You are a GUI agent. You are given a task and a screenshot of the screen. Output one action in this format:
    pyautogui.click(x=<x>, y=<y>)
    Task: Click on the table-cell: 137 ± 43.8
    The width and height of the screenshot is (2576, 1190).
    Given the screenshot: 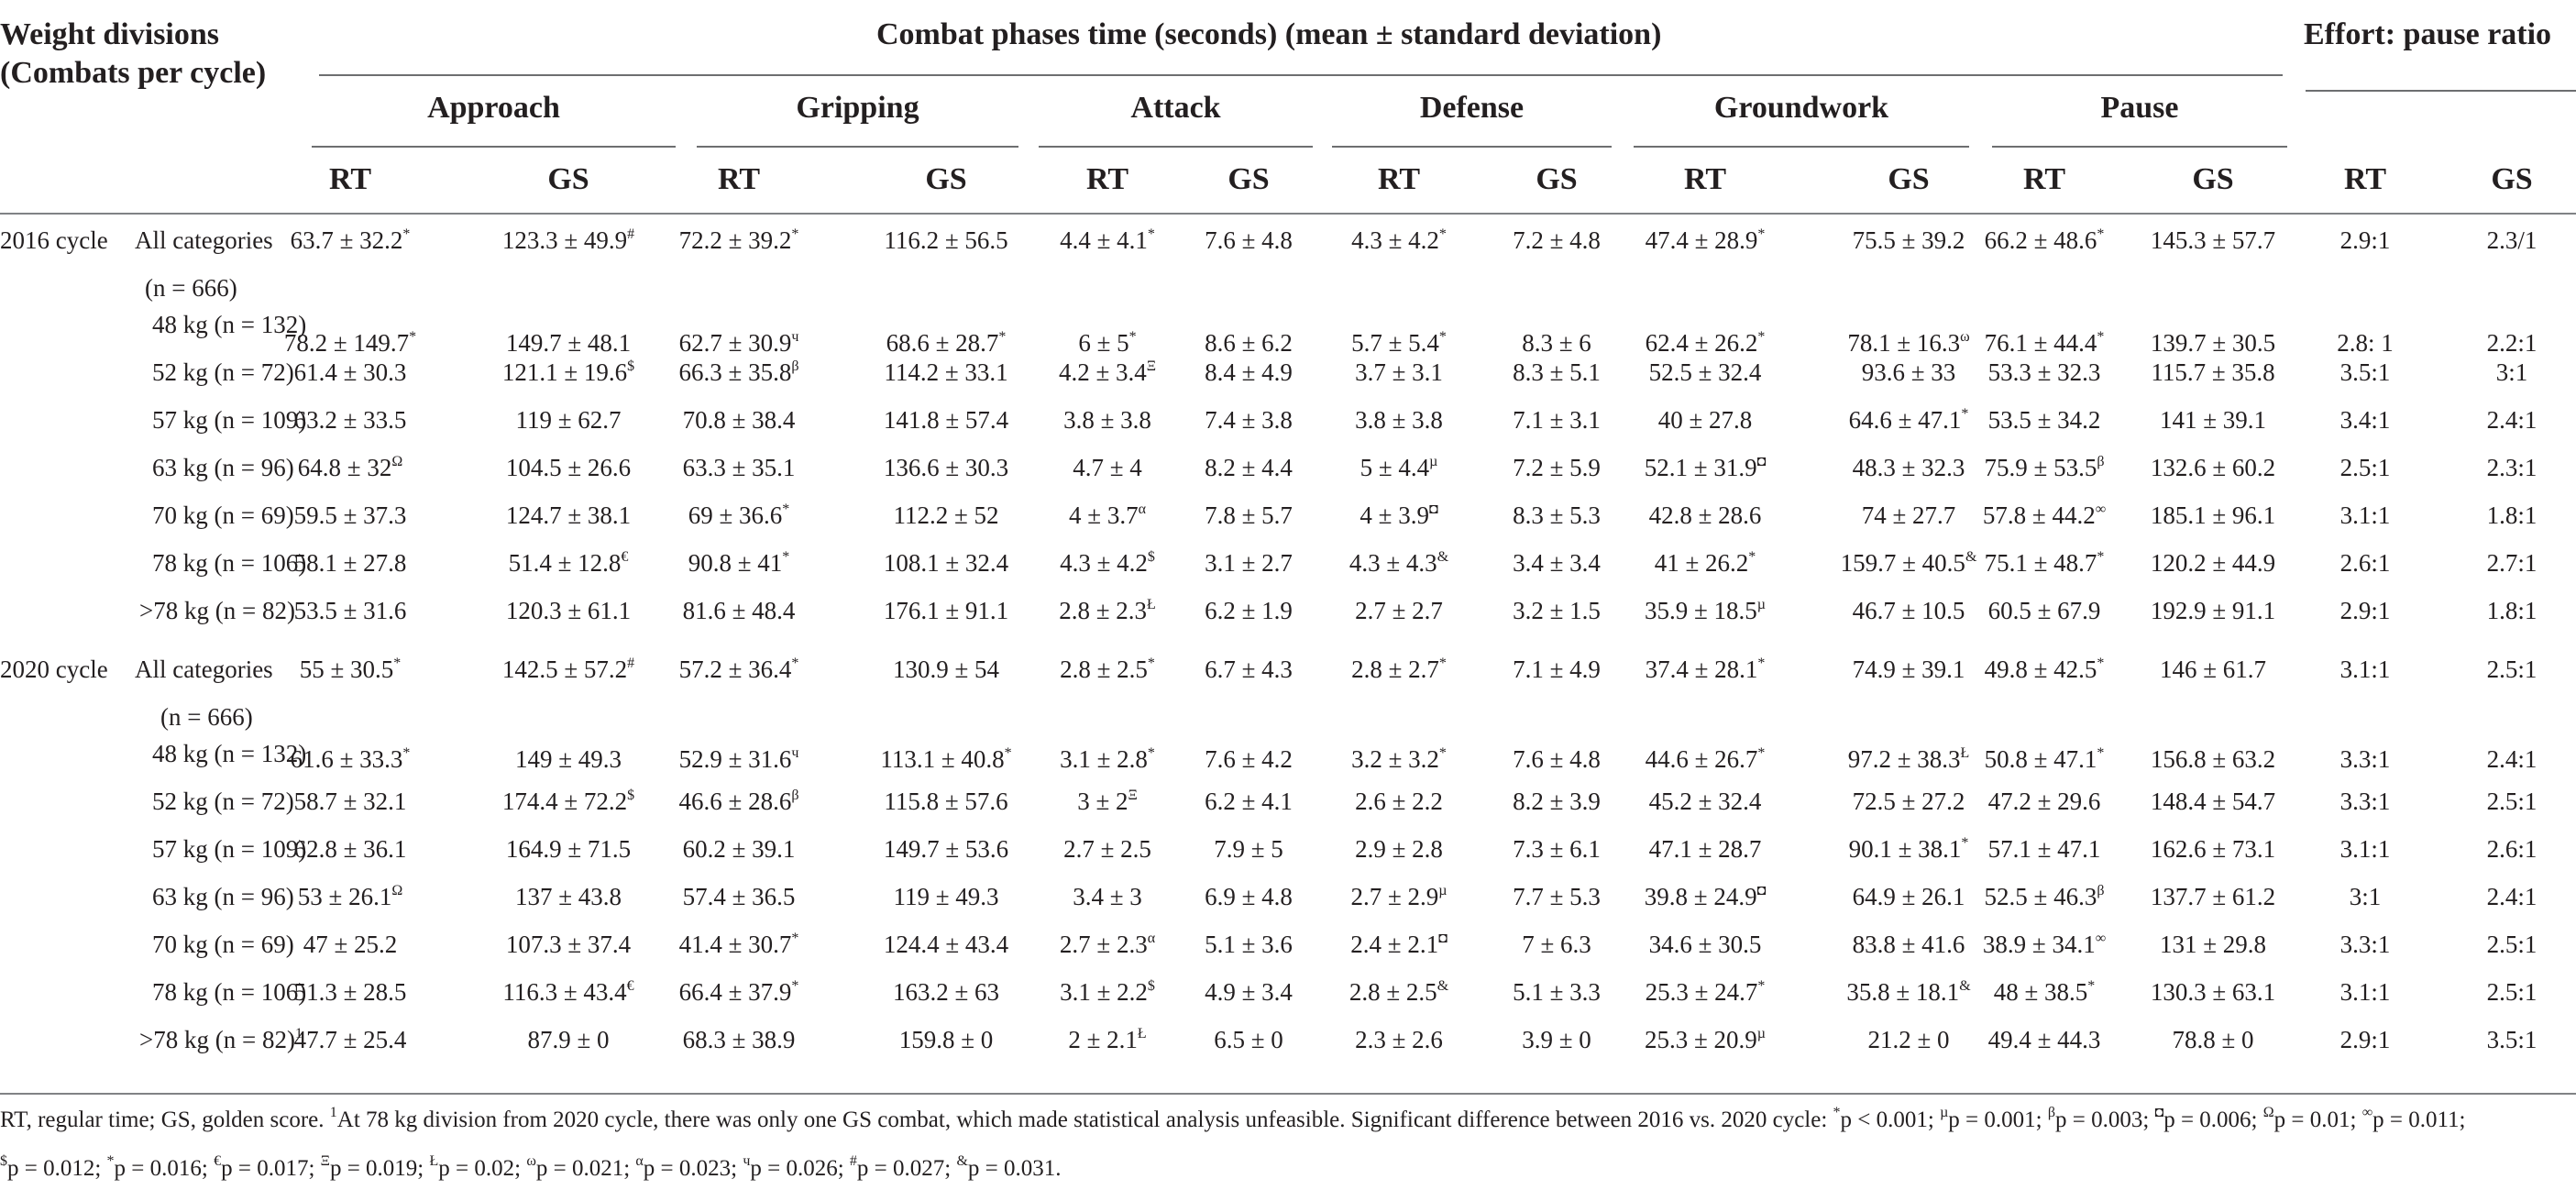 What is the action you would take?
    pyautogui.click(x=568, y=896)
    